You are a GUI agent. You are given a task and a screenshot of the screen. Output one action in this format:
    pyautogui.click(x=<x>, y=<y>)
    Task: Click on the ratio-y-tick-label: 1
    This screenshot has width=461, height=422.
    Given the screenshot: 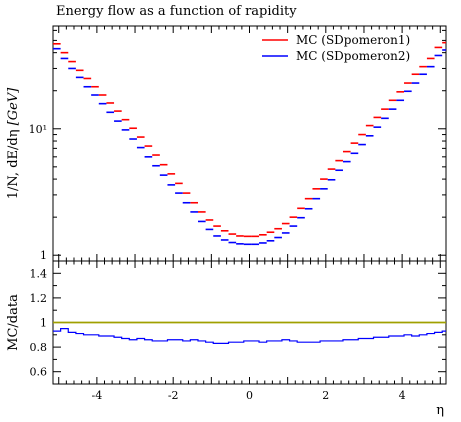 What is the action you would take?
    pyautogui.click(x=43, y=323)
    